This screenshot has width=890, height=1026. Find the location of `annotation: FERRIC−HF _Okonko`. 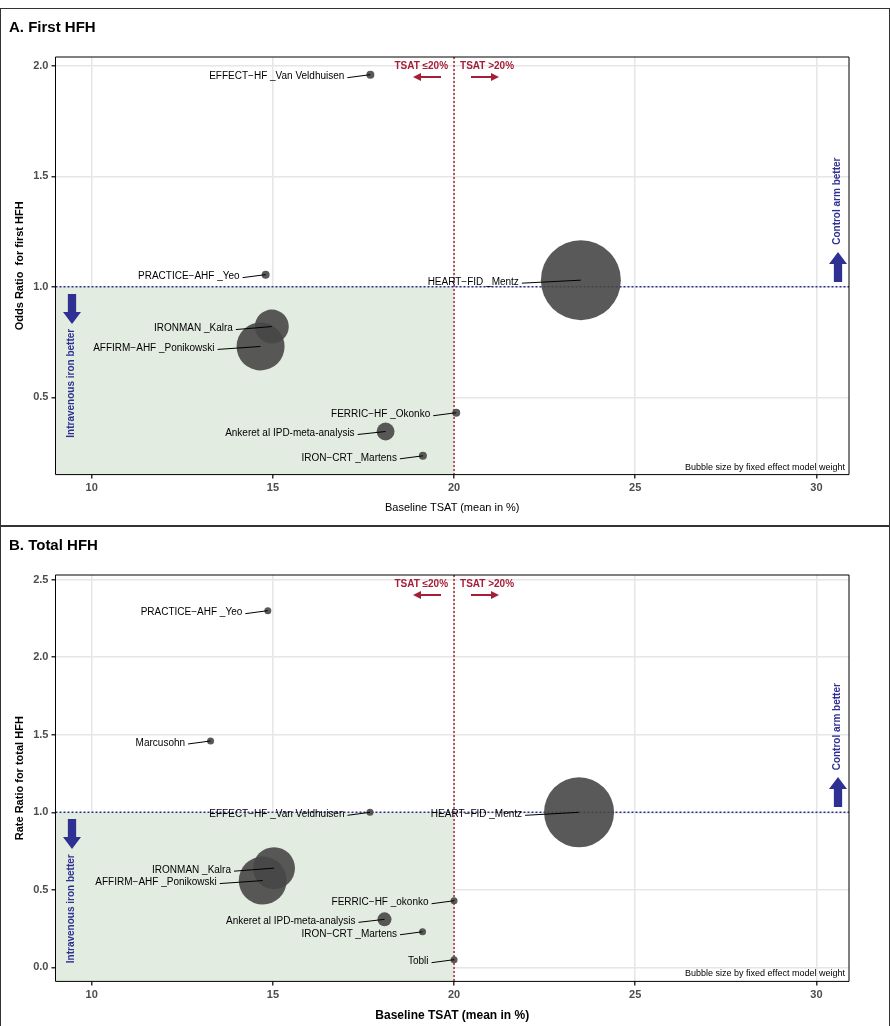

annotation: FERRIC−HF _Okonko is located at coordinates (381, 414).